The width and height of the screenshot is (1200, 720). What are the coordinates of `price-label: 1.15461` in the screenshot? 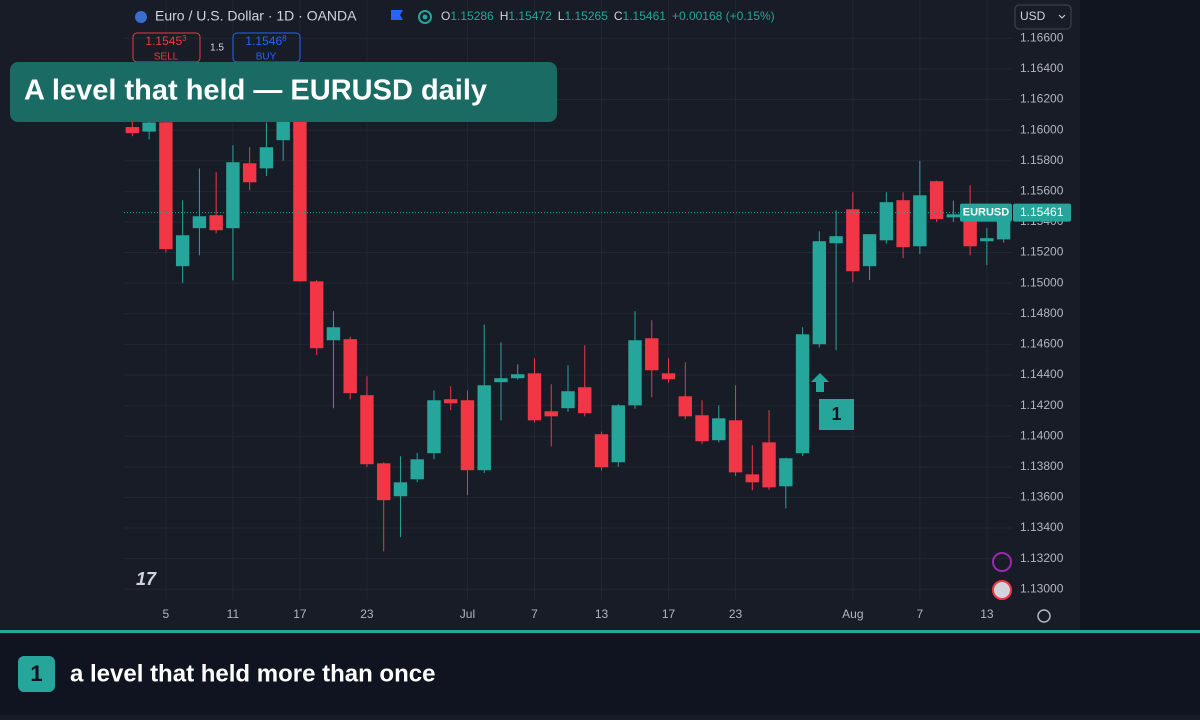 It's located at (1042, 212).